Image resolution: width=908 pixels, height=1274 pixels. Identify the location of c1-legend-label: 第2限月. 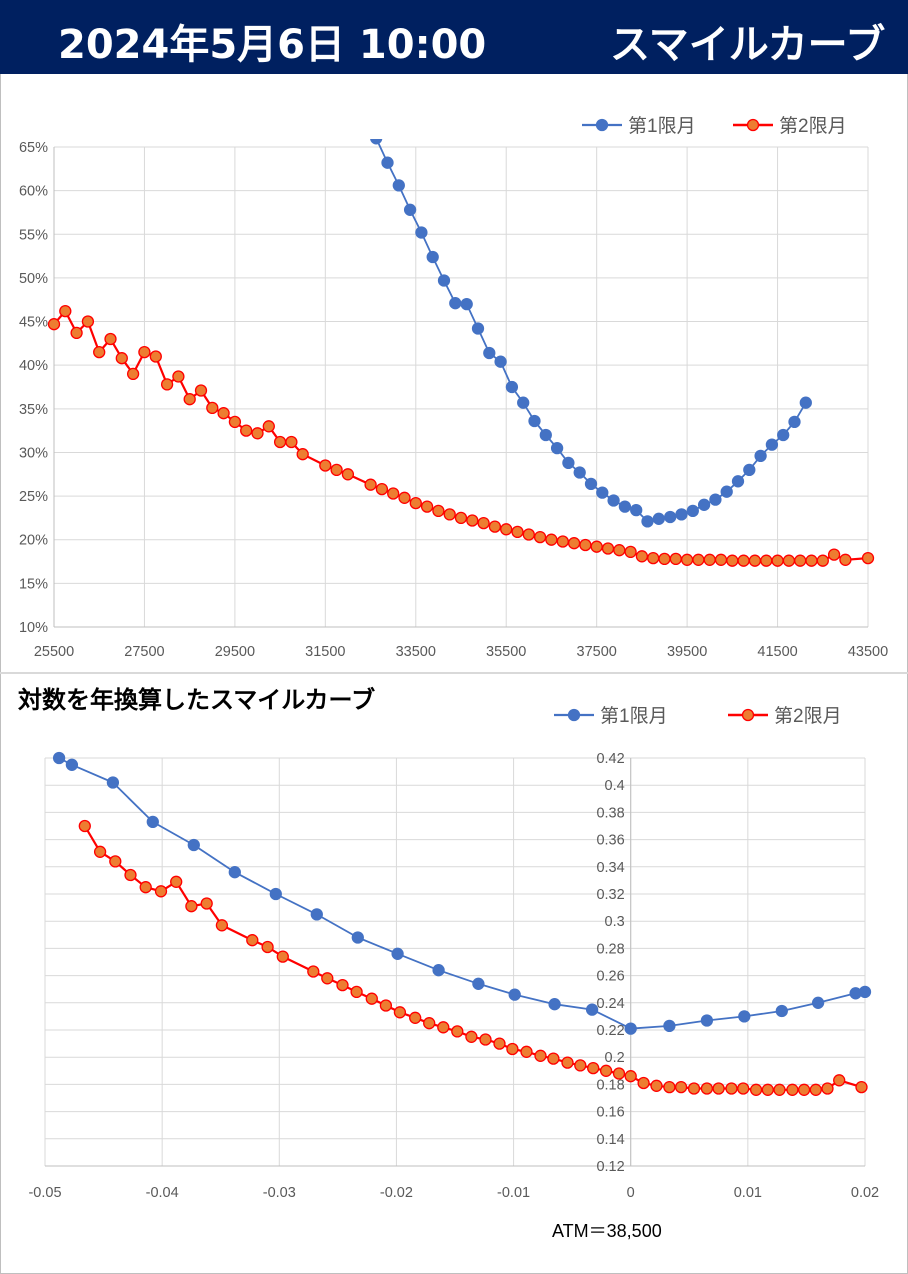
(813, 126).